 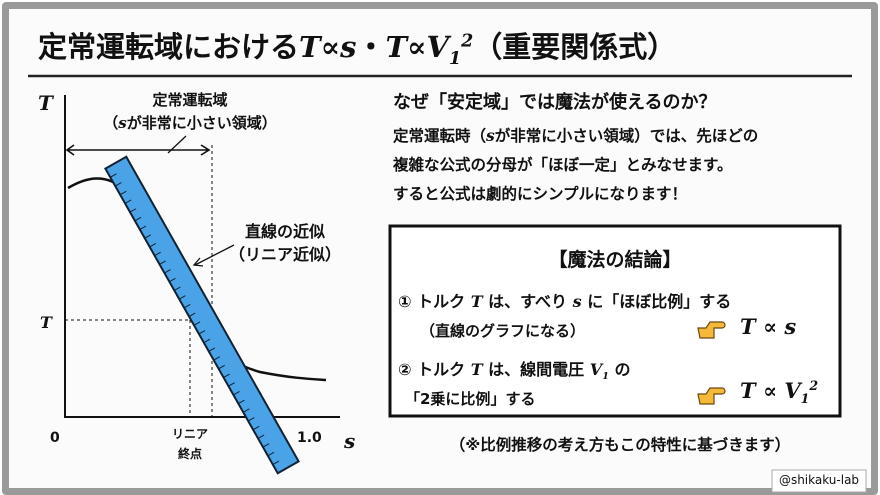 What do you see at coordinates (285, 231) in the screenshot?
I see `approx-label: 直線の近似` at bounding box center [285, 231].